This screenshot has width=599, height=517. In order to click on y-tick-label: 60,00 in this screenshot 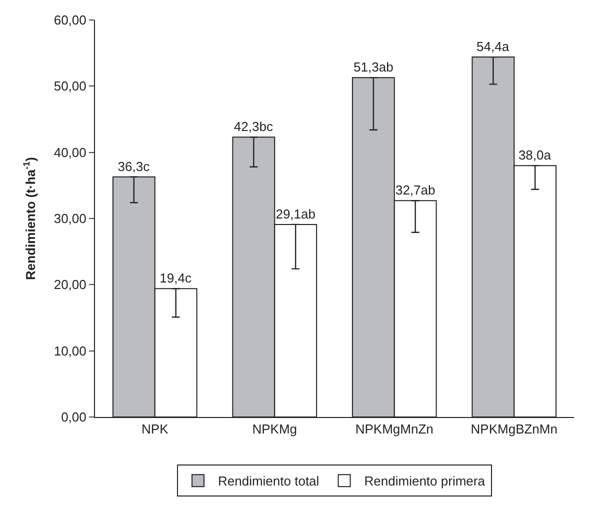, I will do `click(70, 20)`.